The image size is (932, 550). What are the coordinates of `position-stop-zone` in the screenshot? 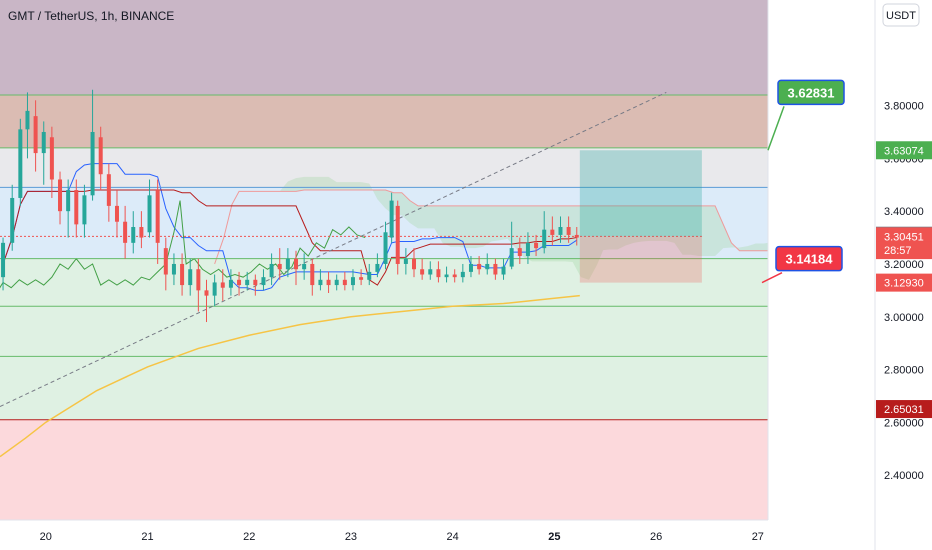 It's located at (640, 259).